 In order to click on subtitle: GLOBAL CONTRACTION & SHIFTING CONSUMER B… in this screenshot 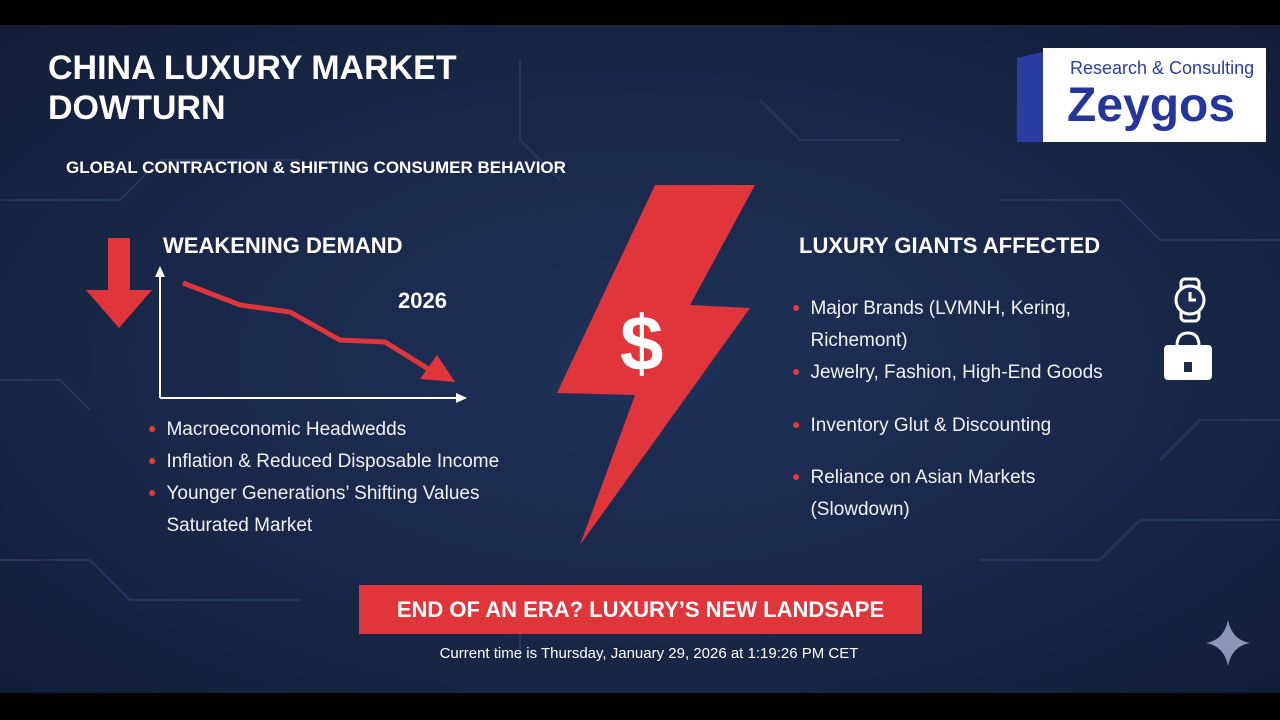, I will do `click(316, 167)`.